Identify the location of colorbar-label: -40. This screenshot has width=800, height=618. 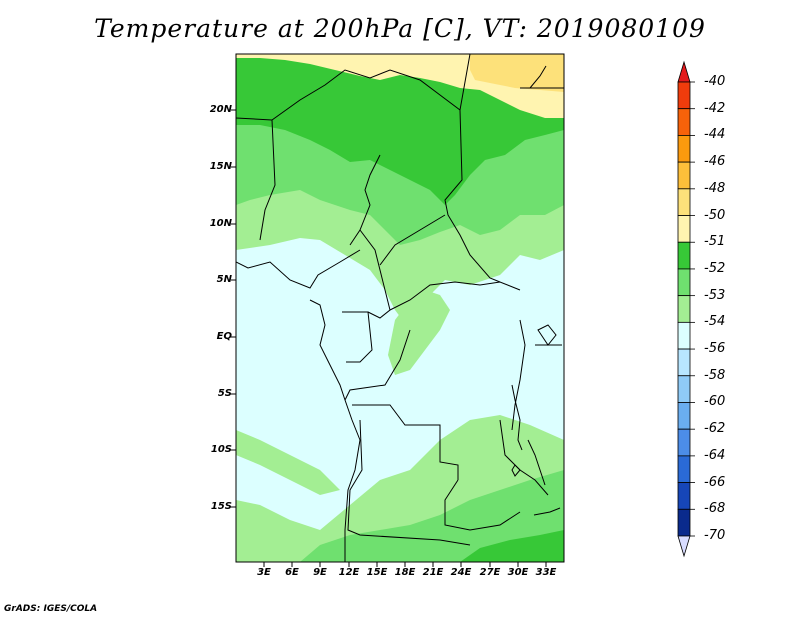
(715, 81).